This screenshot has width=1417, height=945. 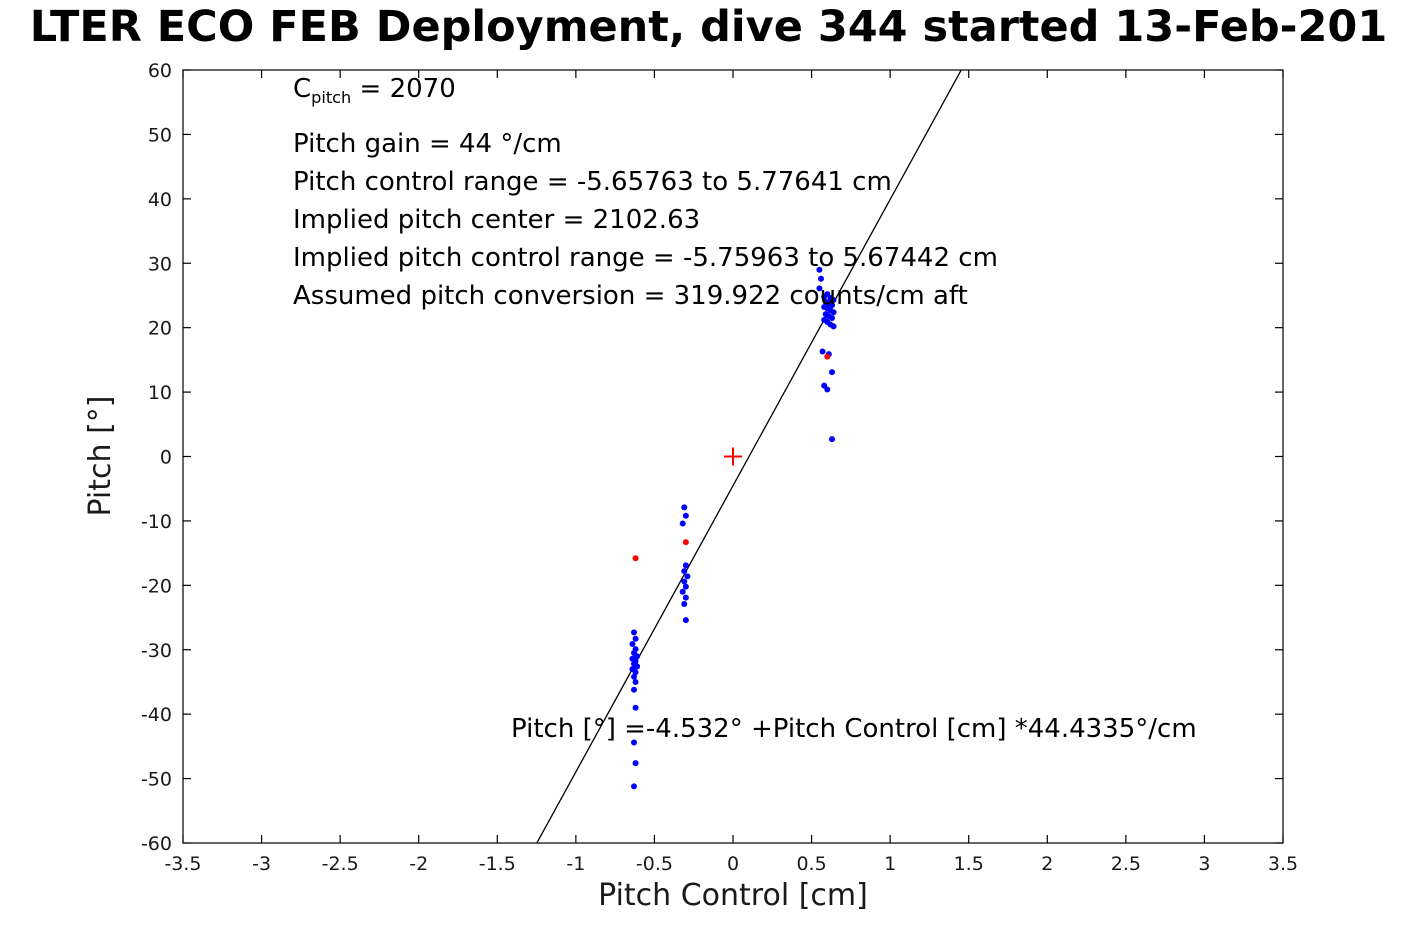 I want to click on y-tick-label: 30, so click(x=160, y=264).